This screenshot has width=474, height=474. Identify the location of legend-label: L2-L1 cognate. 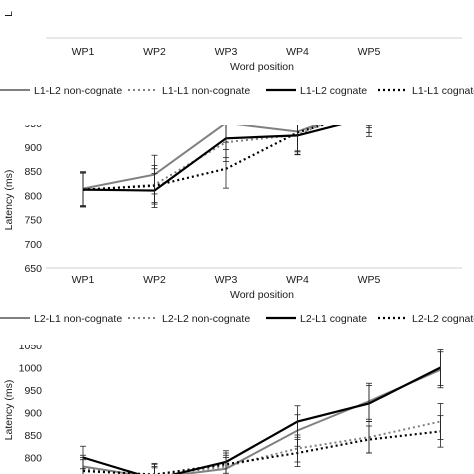
(333, 319).